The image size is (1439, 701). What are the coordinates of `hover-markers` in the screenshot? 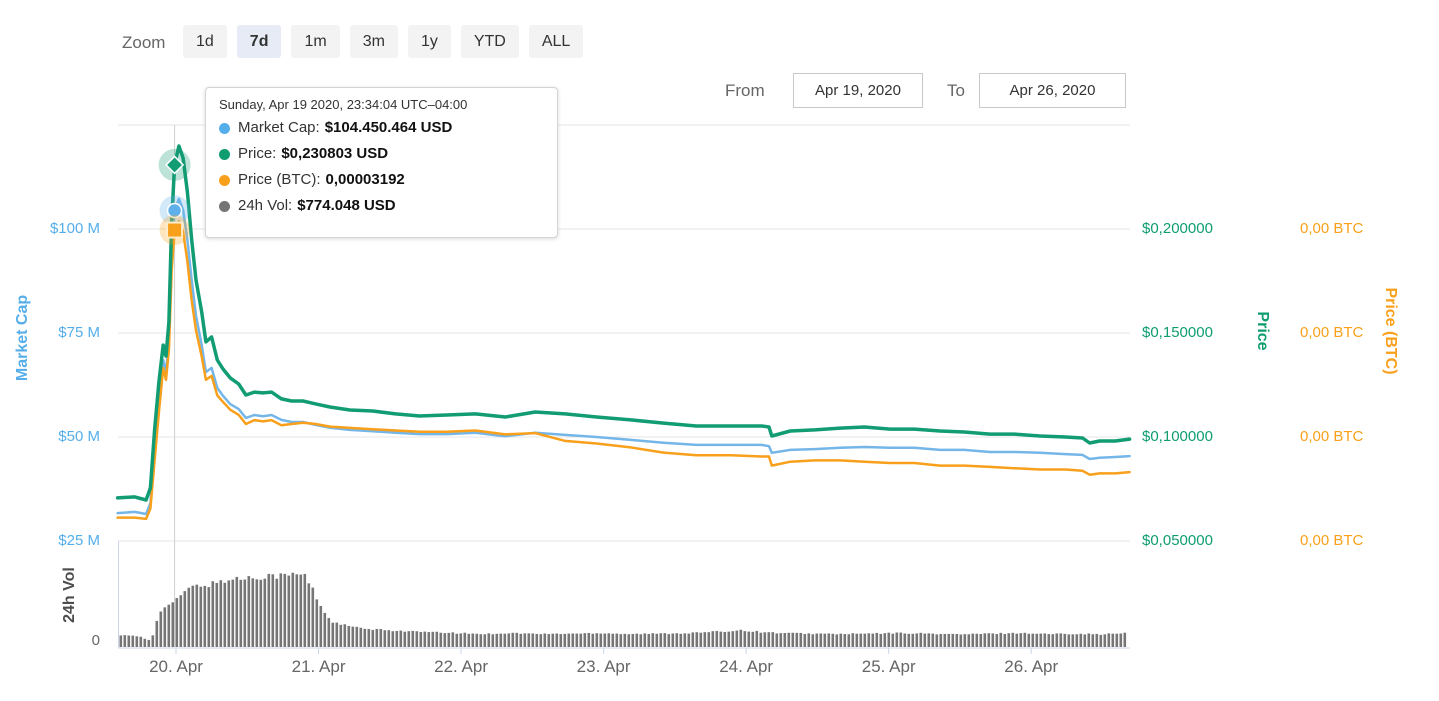 It's located at (174, 197).